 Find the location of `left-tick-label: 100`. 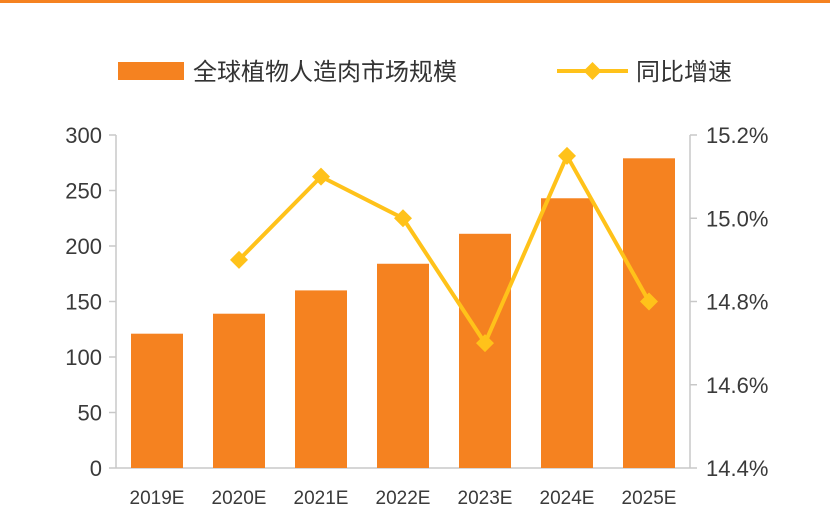

left-tick-label: 100 is located at coordinates (83, 357).